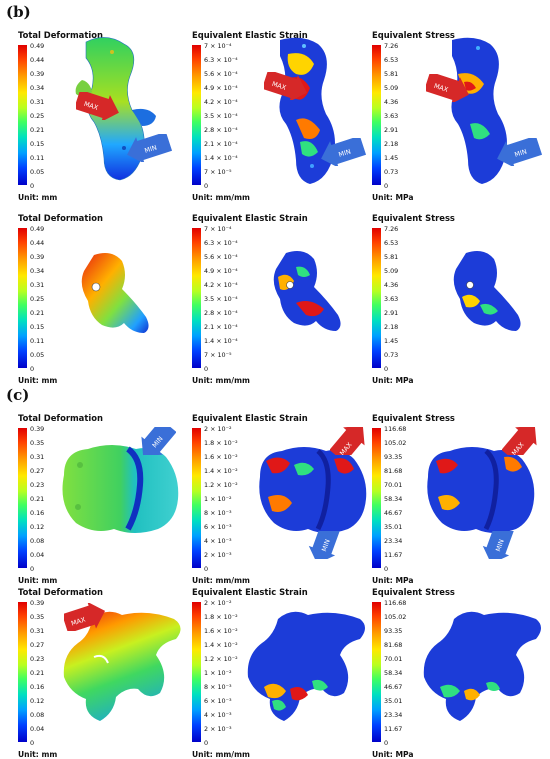  Describe the element at coordinates (221, 617) in the screenshot. I see `tick-label: 1.8 × 10⁻²` at that location.